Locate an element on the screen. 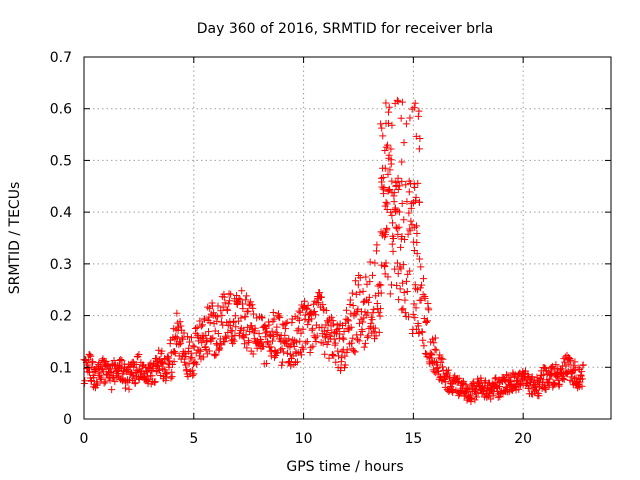 Image resolution: width=640 pixels, height=480 pixels. y-tick-label: 0.2 is located at coordinates (61, 317).